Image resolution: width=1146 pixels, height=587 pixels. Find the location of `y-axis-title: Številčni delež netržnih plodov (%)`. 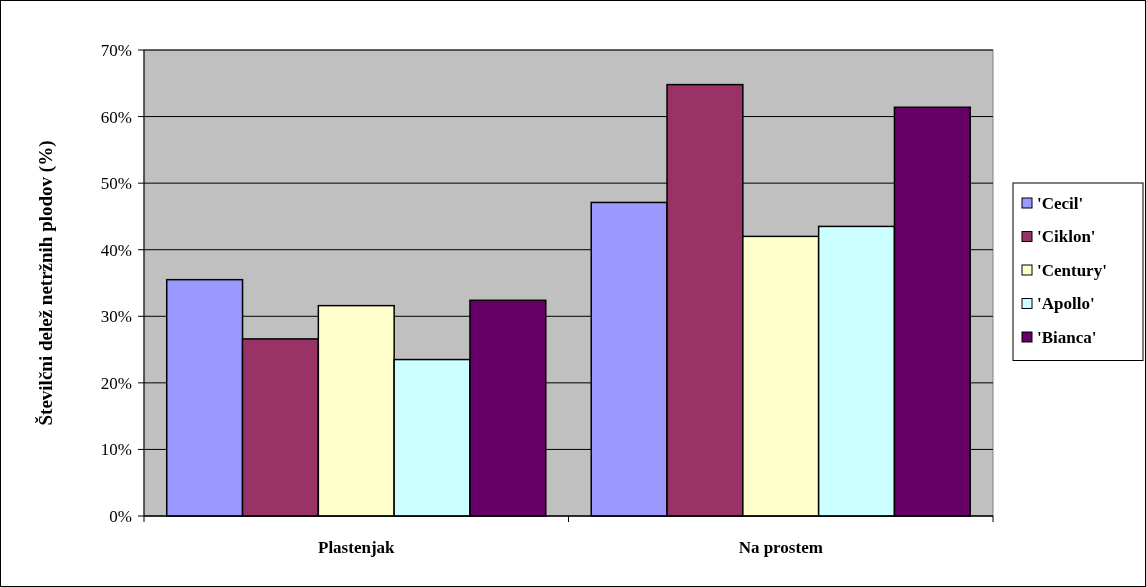

y-axis-title: Številčni delež netržnih plodov (%) is located at coordinates (46, 283).